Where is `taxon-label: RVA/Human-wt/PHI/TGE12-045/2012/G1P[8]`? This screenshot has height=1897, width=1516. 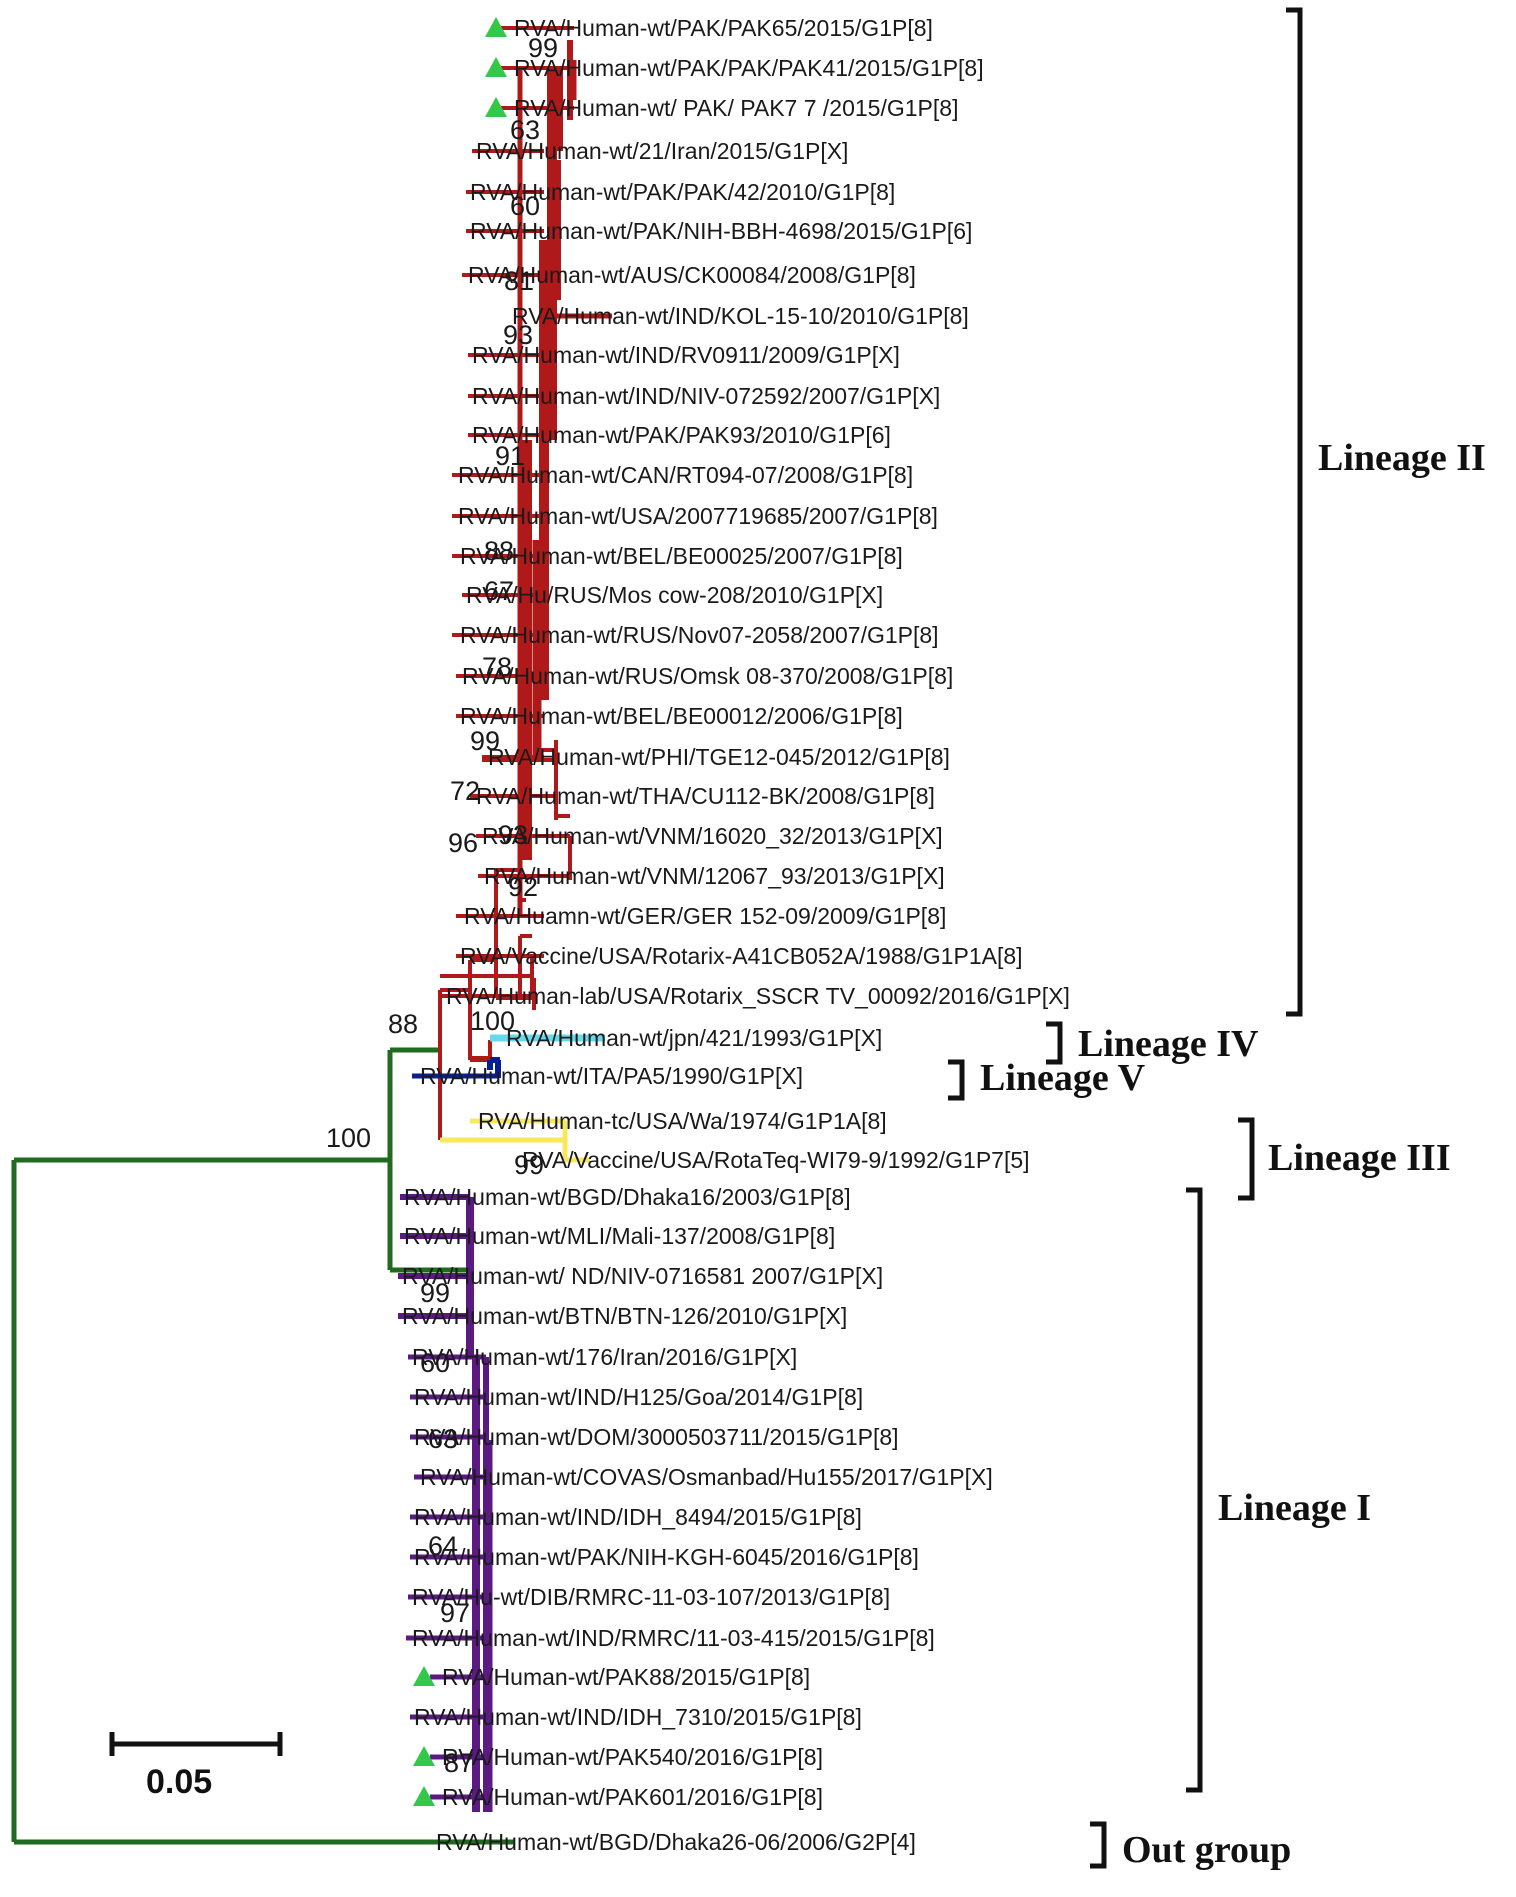
taxon-label: RVA/Human-wt/PHI/TGE12-045/2012/G1P[8] is located at coordinates (719, 757).